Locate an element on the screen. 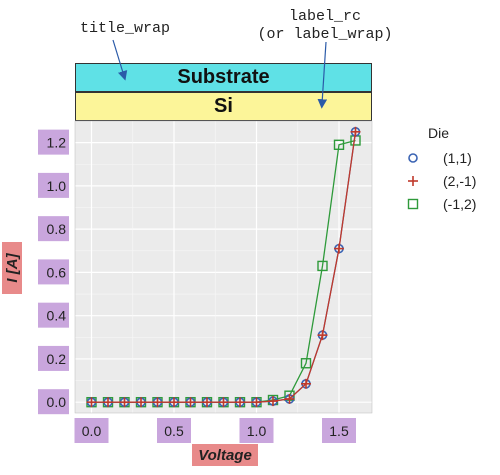 The width and height of the screenshot is (500, 475). y-tick-label-2: 0.4 is located at coordinates (57, 316).